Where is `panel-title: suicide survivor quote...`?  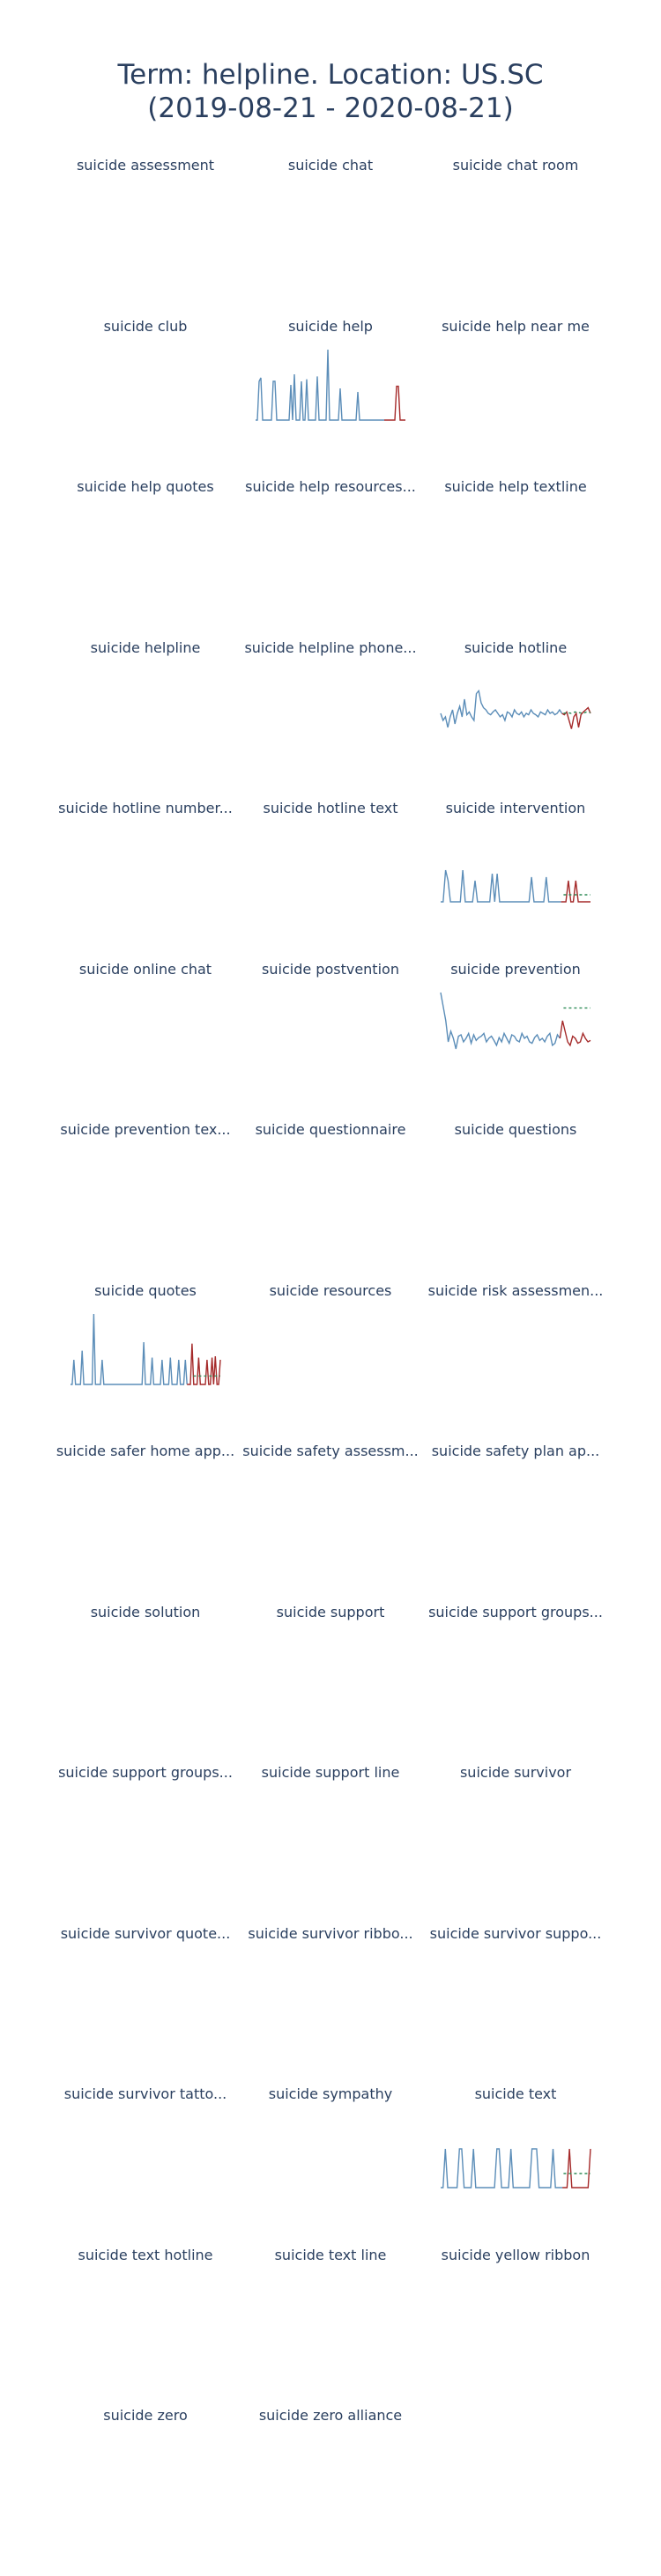
panel-title: suicide survivor quote... is located at coordinates (145, 1933).